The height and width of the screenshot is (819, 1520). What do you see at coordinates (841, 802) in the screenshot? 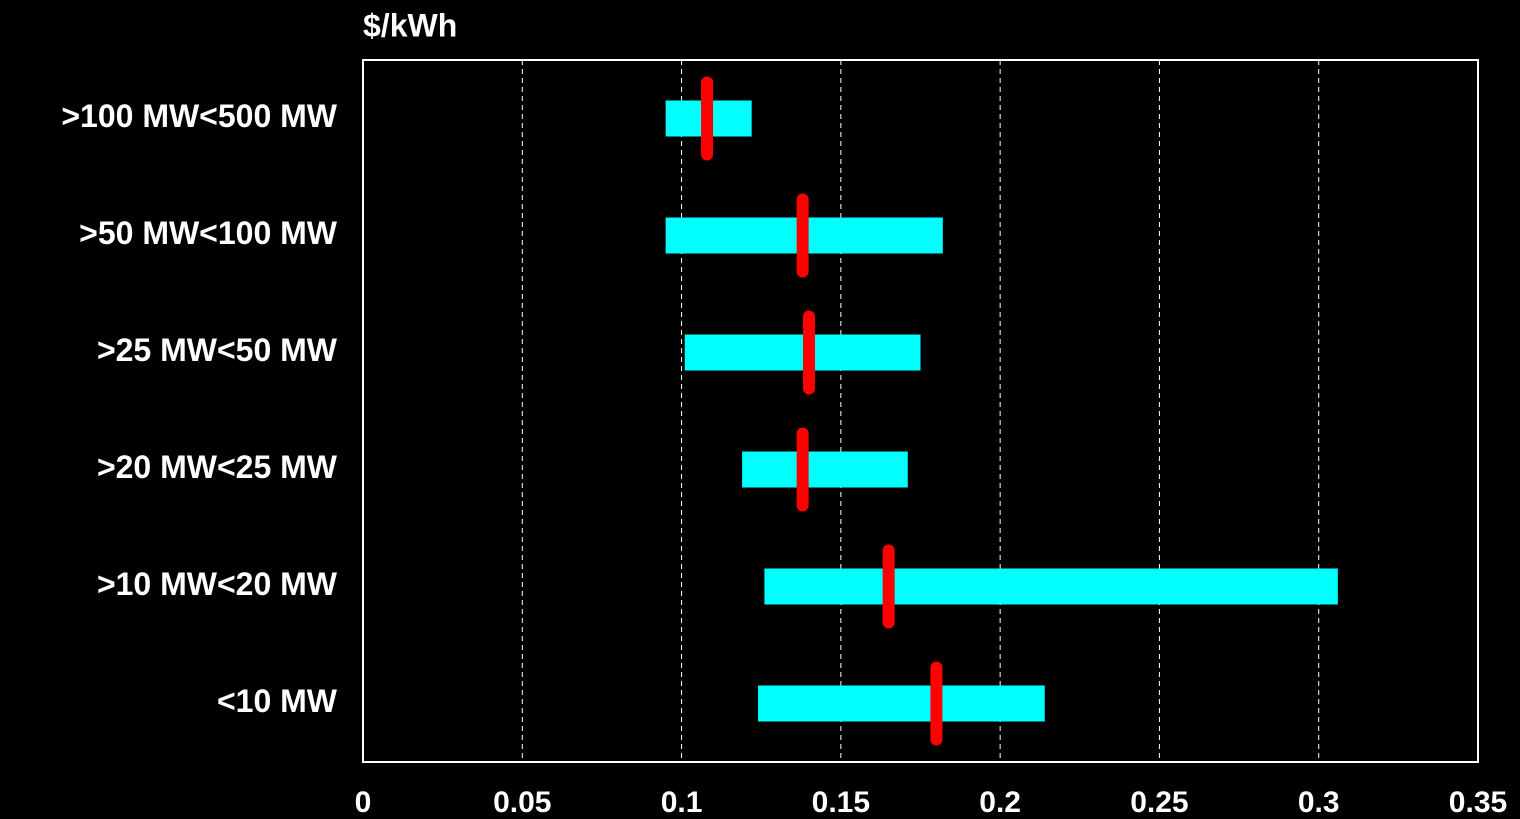
I see `x-tick-label: 0.15` at bounding box center [841, 802].